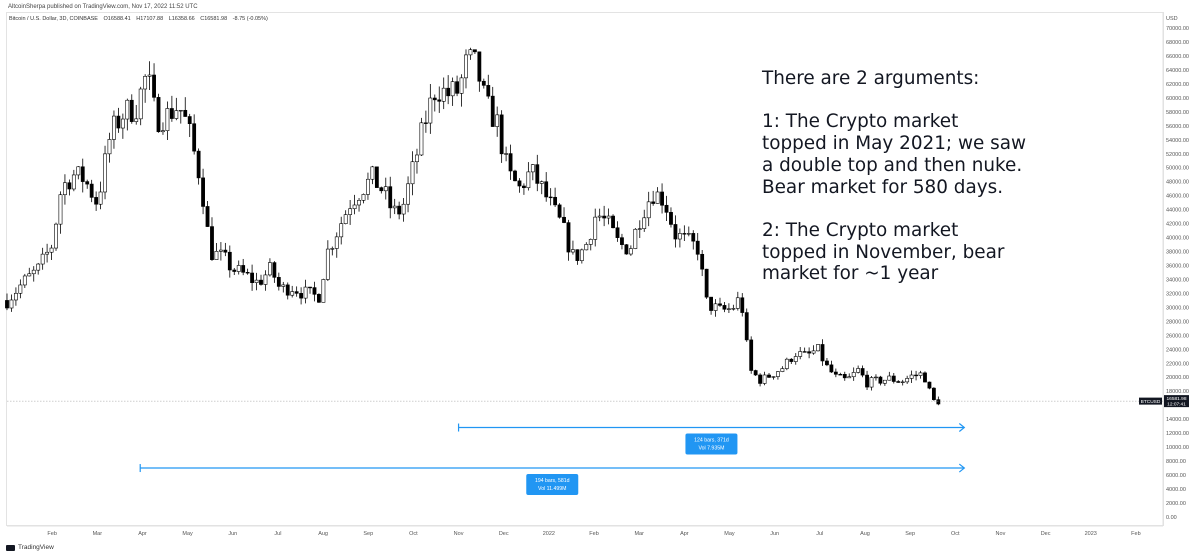  I want to click on date-range-measure: 124 bars, 371d Vol 7.935M, so click(711, 439).